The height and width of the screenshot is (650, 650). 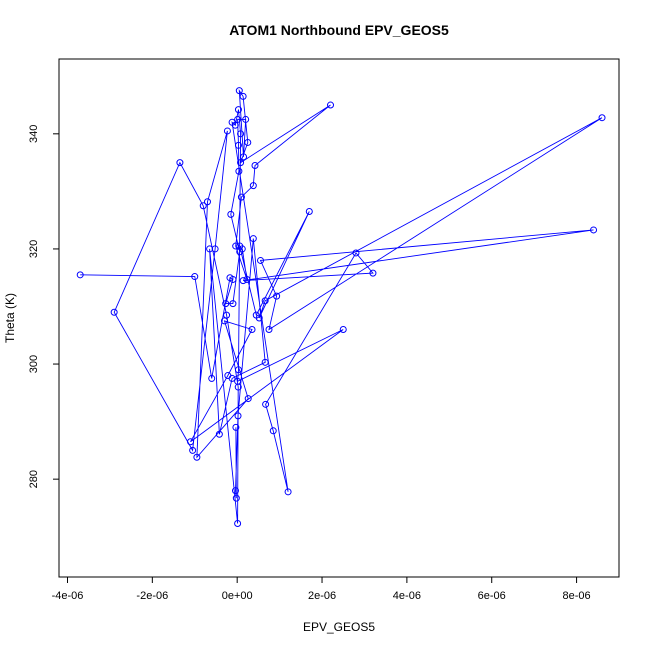 I want to click on x-tick-label: 4e-06, so click(x=407, y=596).